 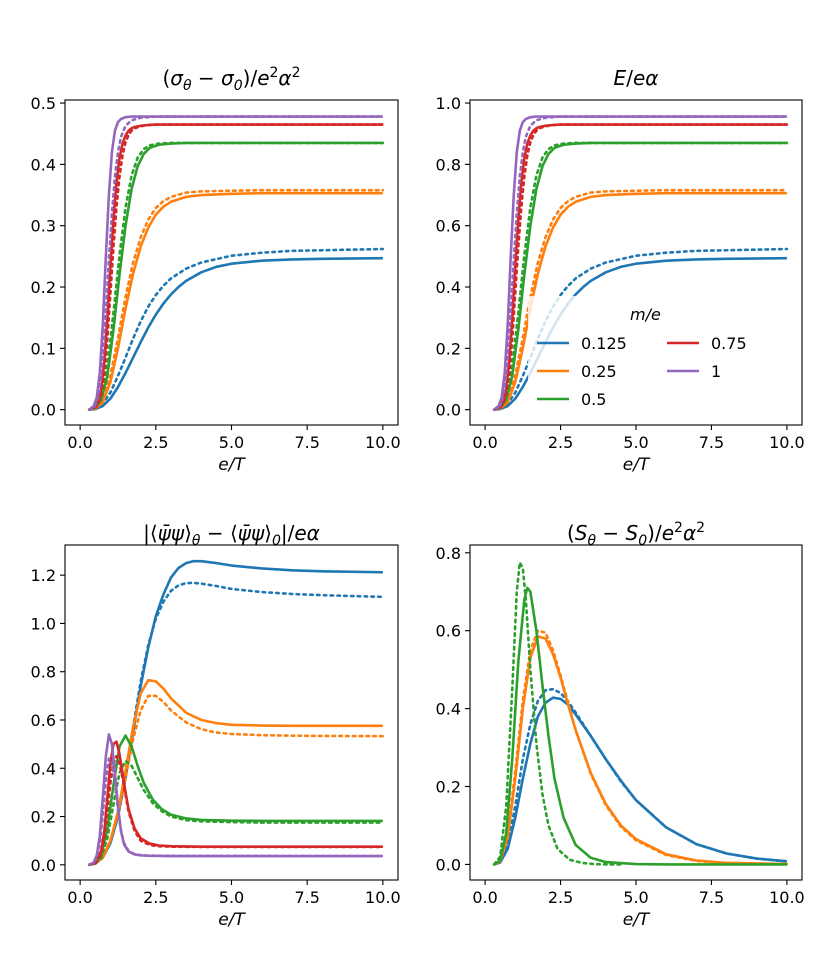 I want to click on series-0_75-solid, so click(x=235, y=267).